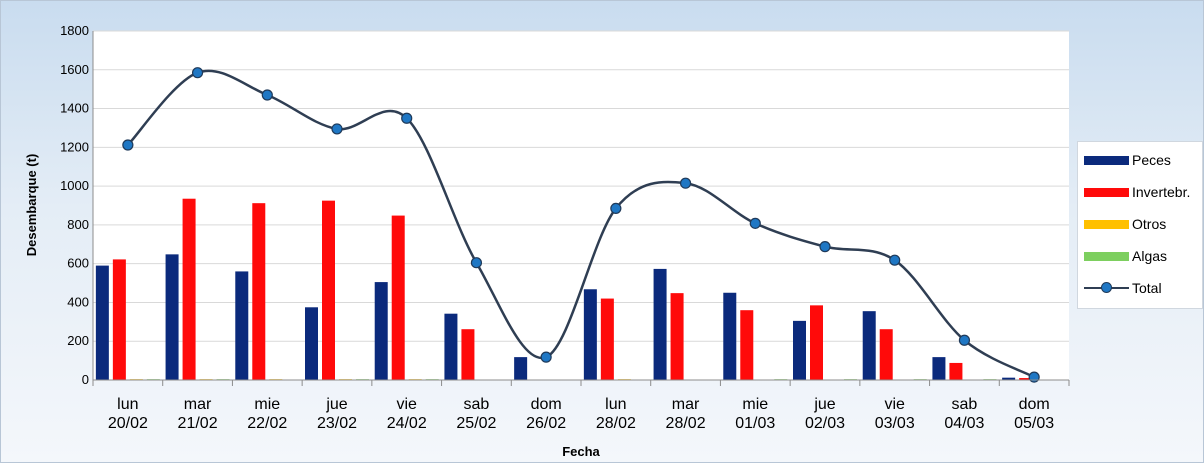 This screenshot has width=1204, height=463. Describe the element at coordinates (198, 423) in the screenshot. I see `x-tick-label-date: 21/02` at that location.